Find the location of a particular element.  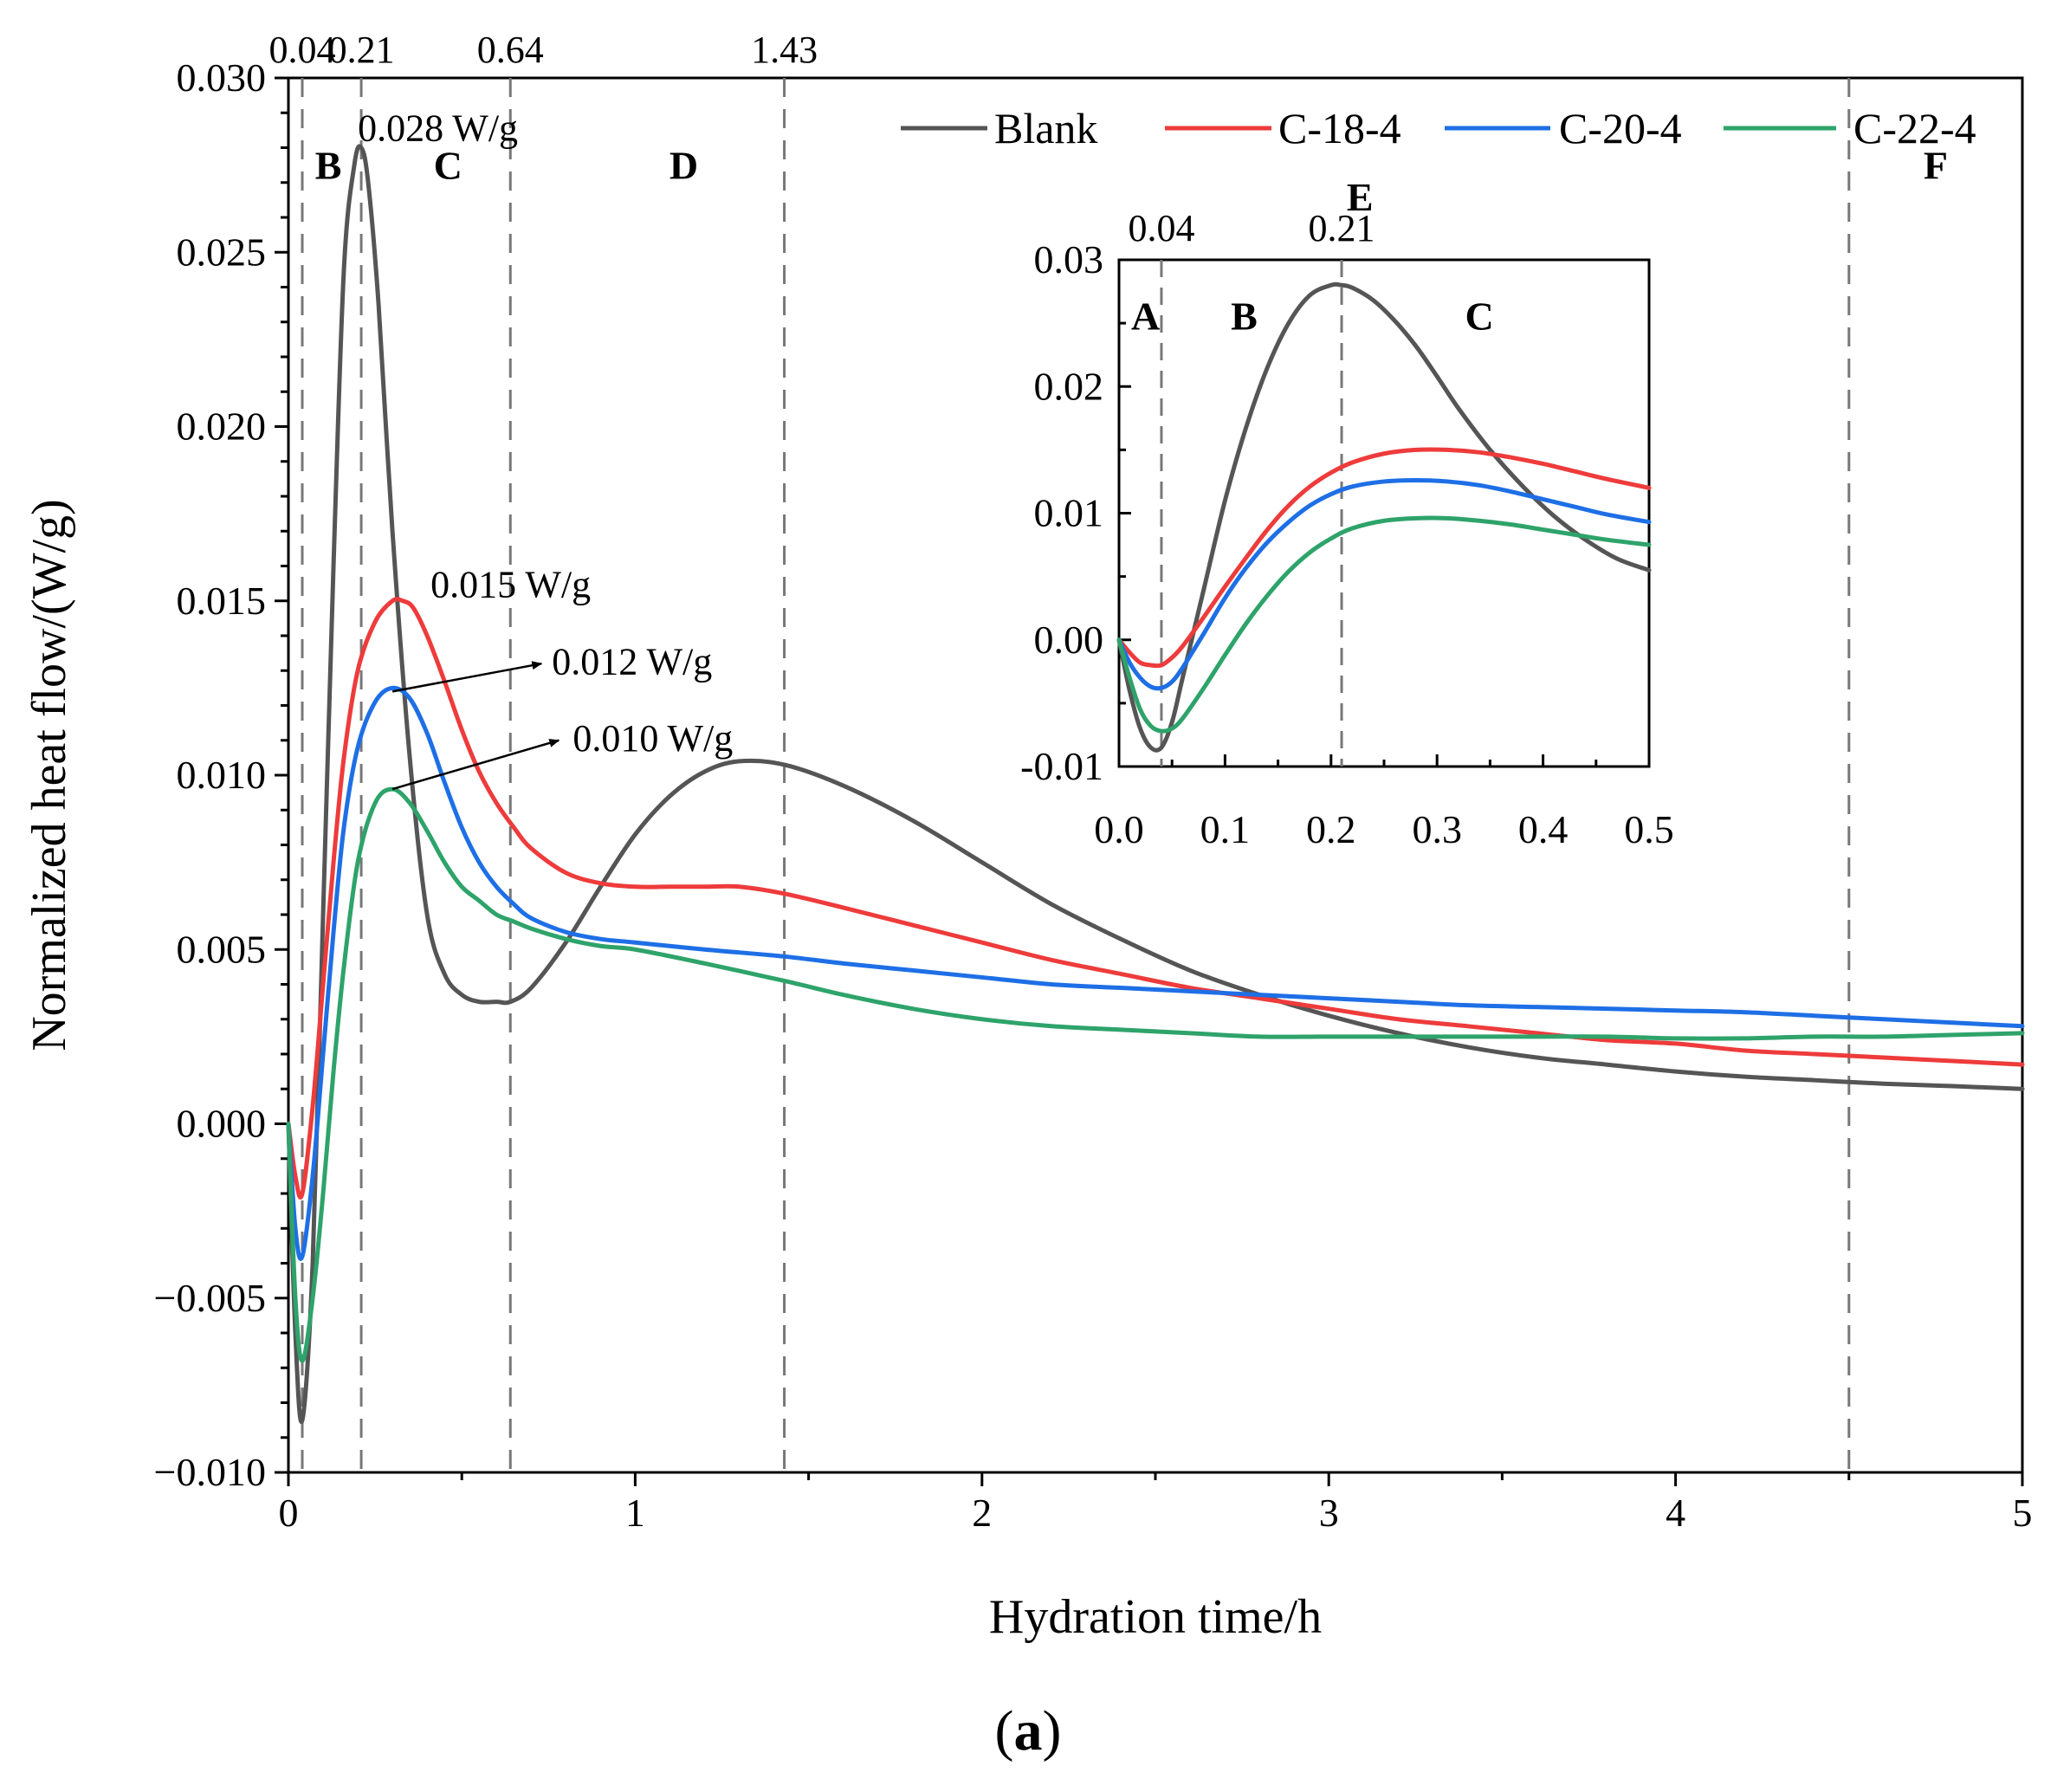

inset-vline-label: 0.21 is located at coordinates (1342, 228).